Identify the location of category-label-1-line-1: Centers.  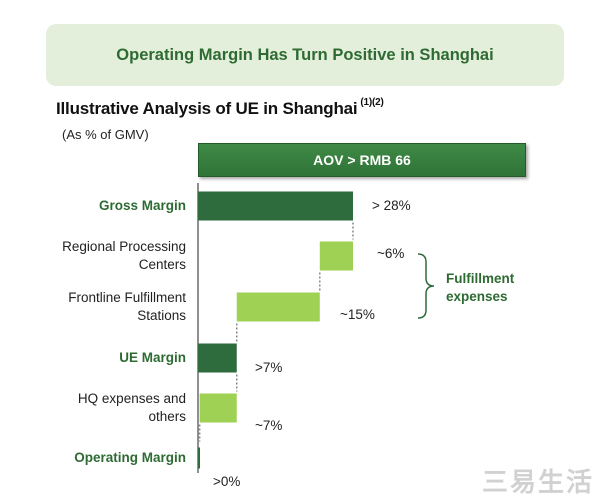
(162, 264).